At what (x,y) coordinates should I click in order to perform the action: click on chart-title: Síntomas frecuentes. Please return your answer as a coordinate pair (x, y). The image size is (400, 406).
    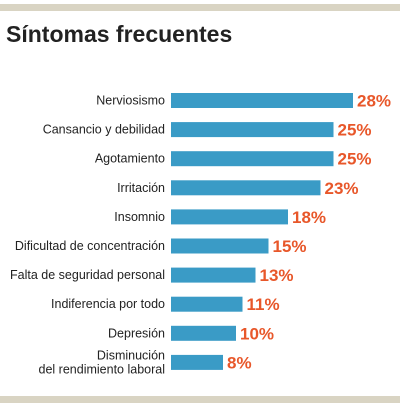
    Looking at the image, I should click on (119, 34).